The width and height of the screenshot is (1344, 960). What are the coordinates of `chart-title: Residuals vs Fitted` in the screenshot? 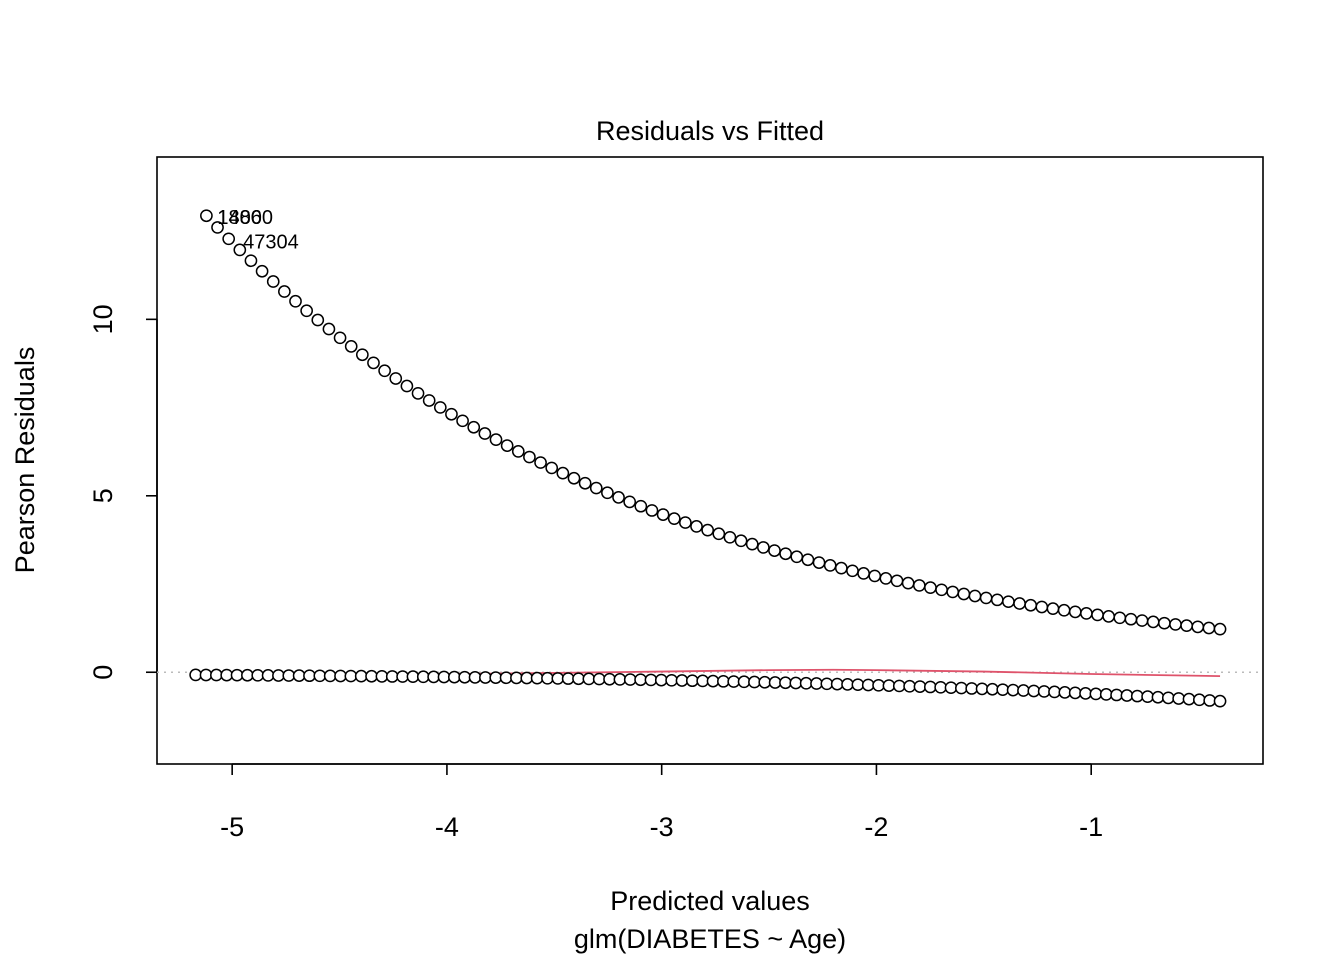 It's located at (710, 131).